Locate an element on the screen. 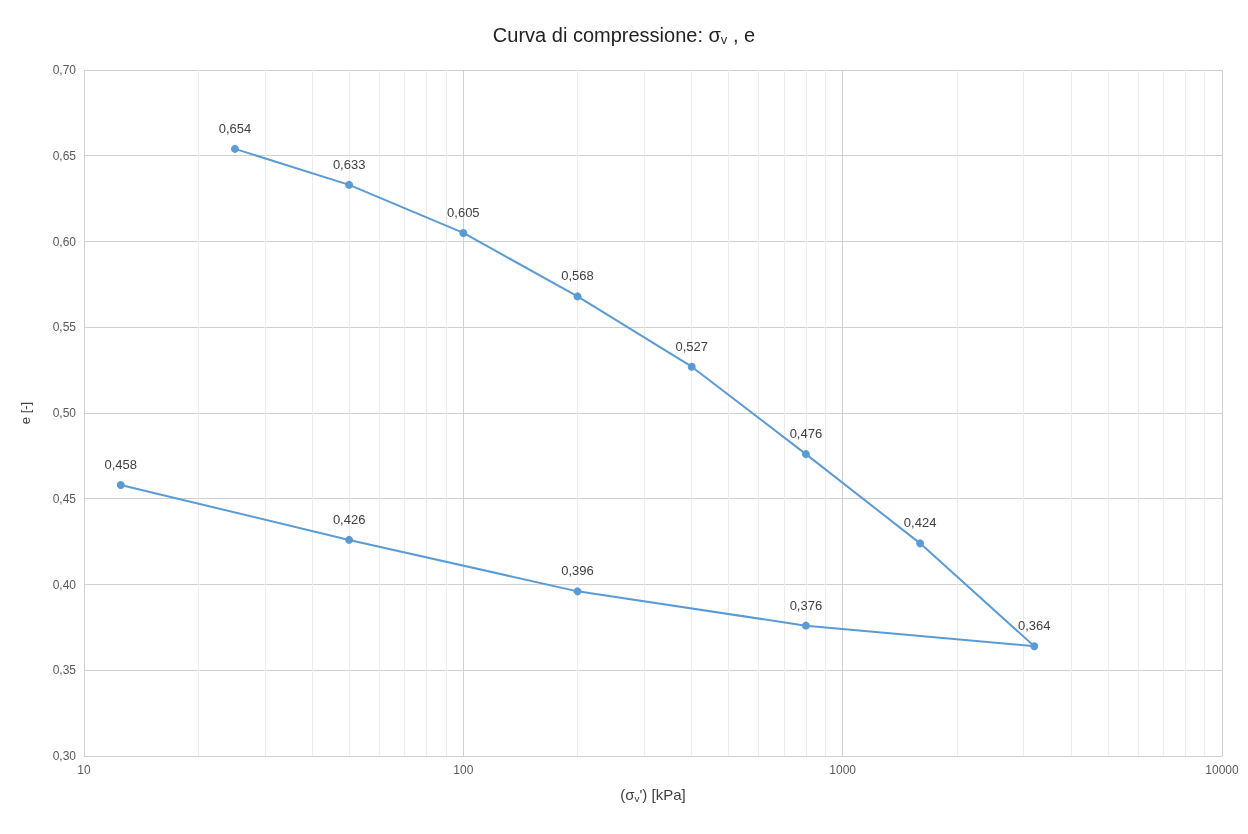 This screenshot has height=834, width=1248. data-label: 0,396 is located at coordinates (577, 571).